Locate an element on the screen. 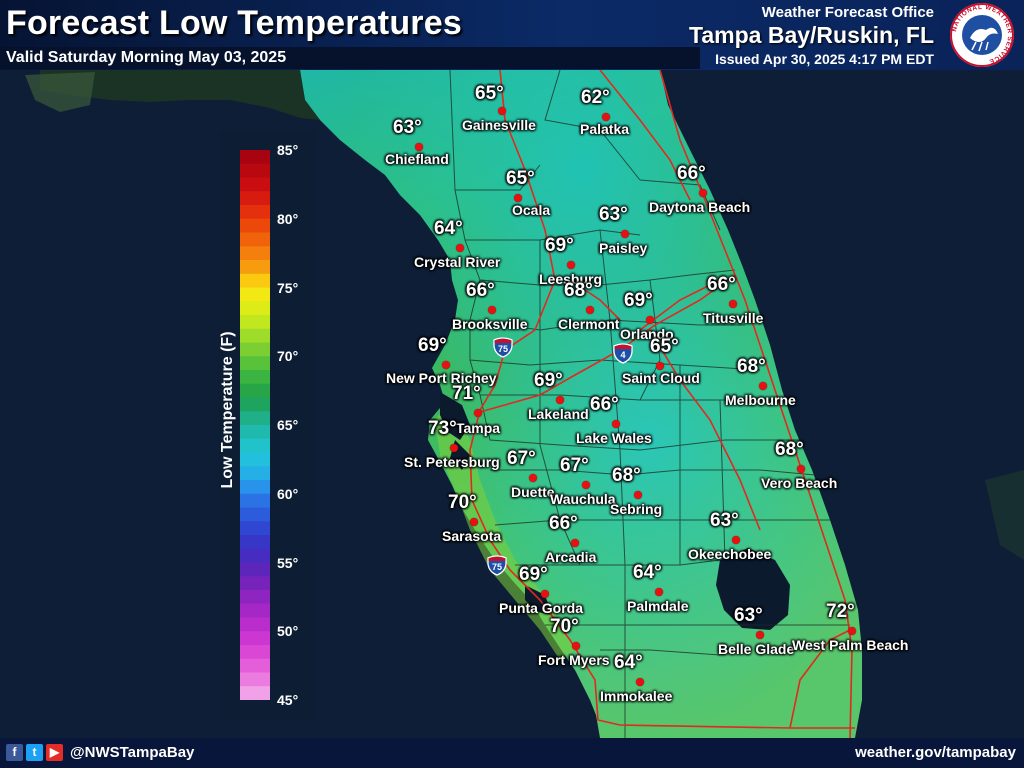 The height and width of the screenshot is (768, 1024). city-temperature: 69° is located at coordinates (432, 345).